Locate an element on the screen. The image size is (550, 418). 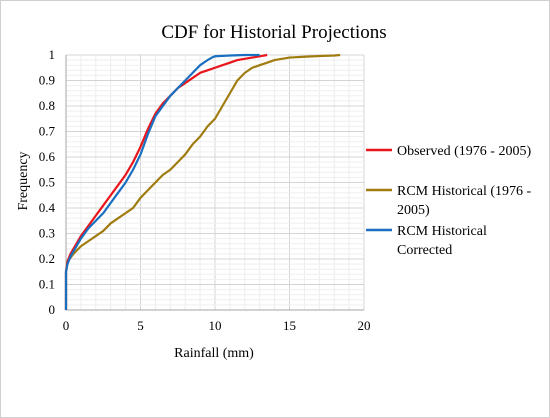
x-tick-label: 0 is located at coordinates (66, 325).